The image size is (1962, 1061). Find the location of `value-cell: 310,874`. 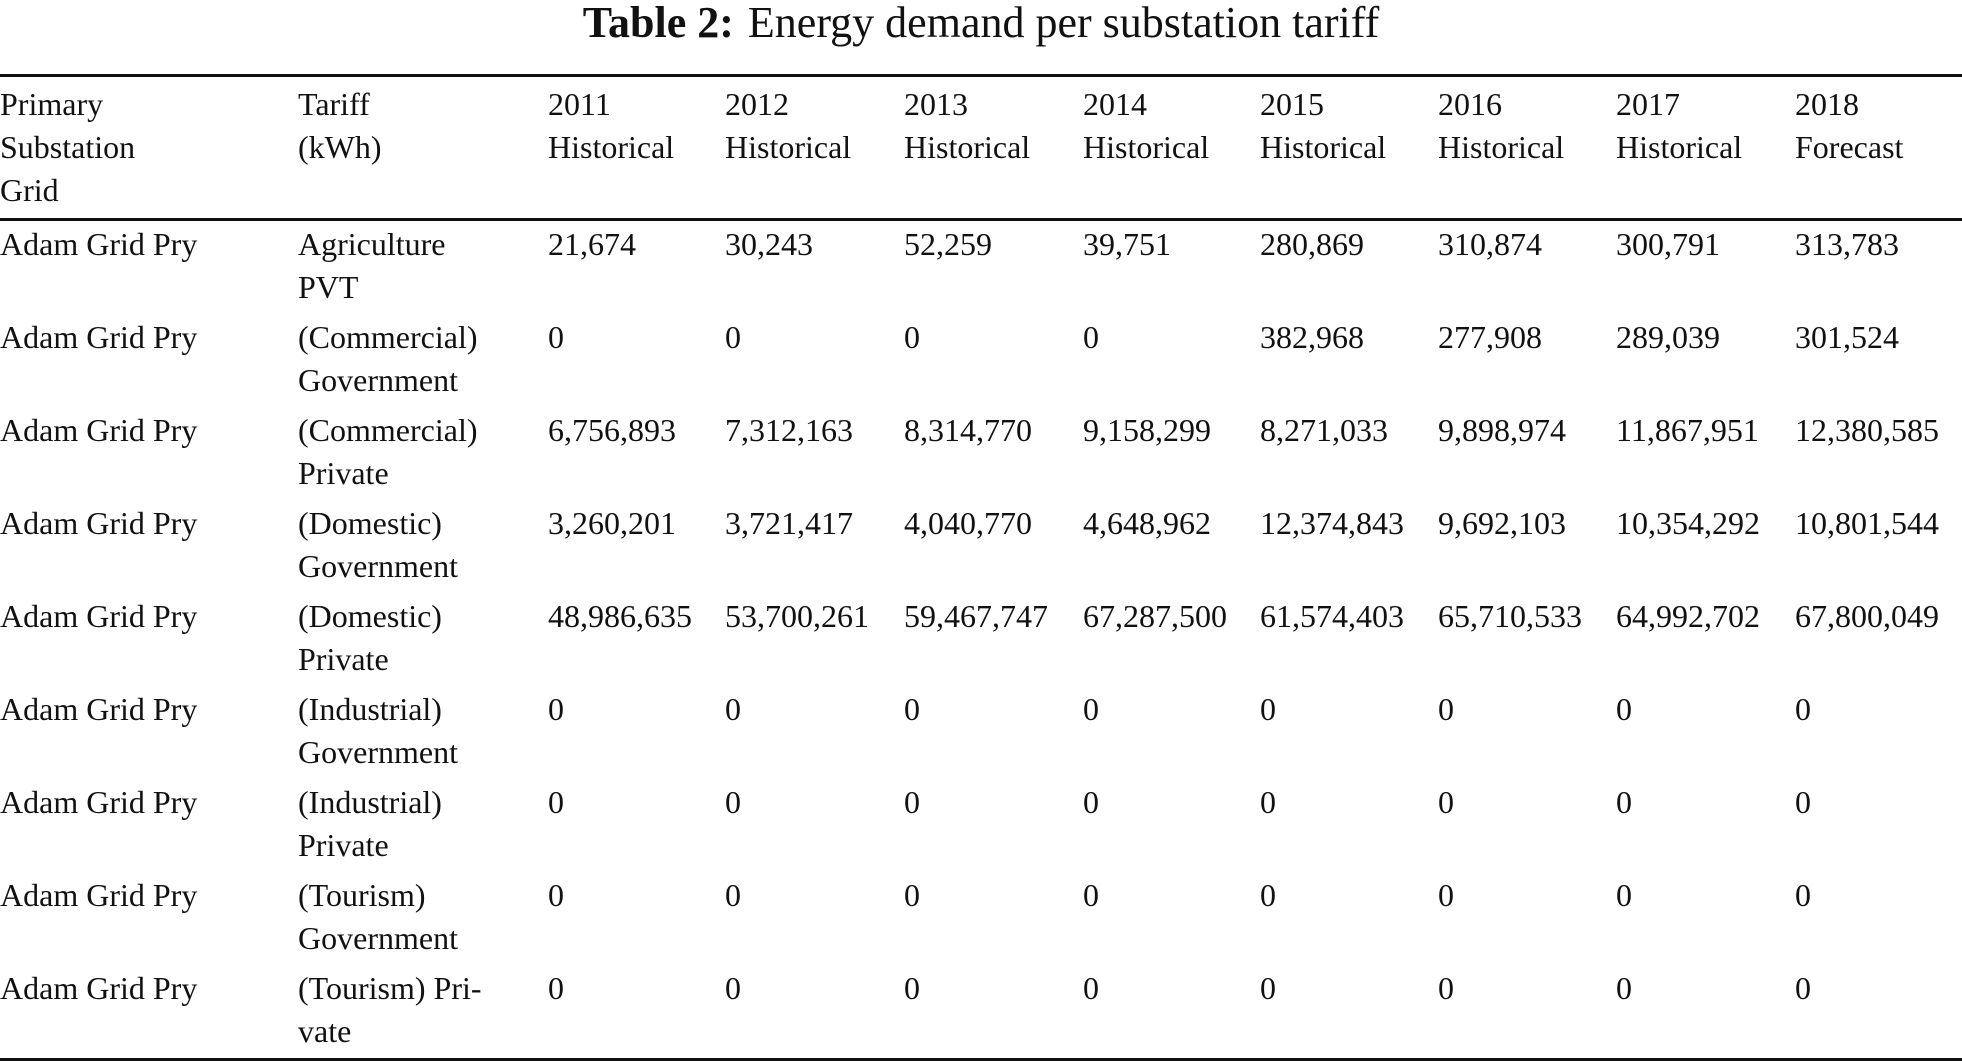

value-cell: 310,874 is located at coordinates (1490, 244).